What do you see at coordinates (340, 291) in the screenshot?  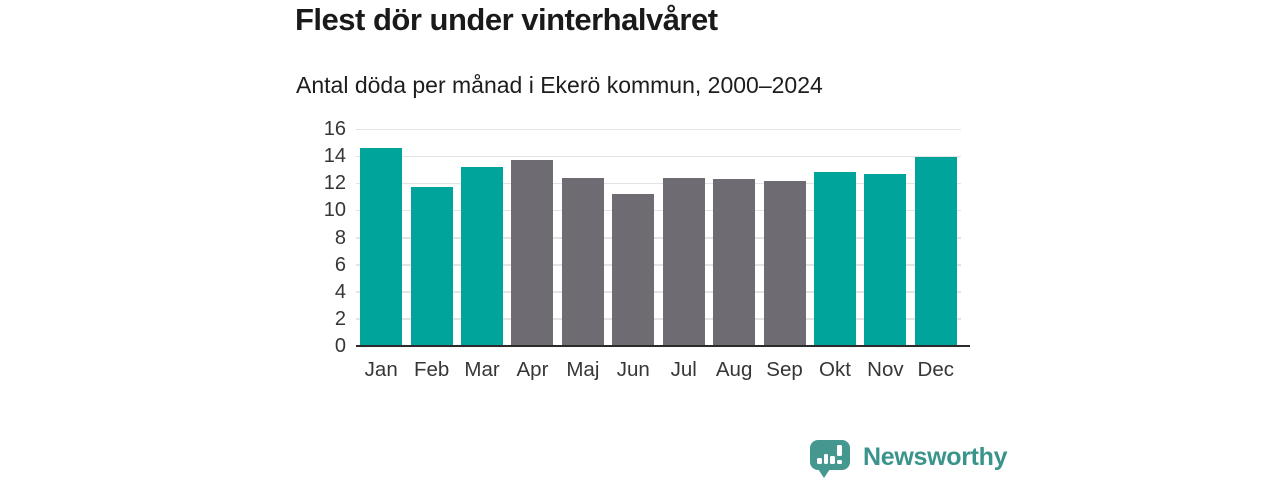 I see `y-tick-label: 4` at bounding box center [340, 291].